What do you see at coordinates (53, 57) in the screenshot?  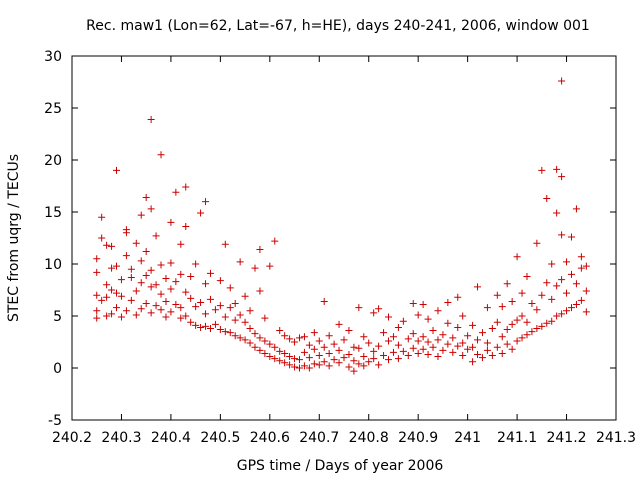 I see `y-tick-label: 30` at bounding box center [53, 57].